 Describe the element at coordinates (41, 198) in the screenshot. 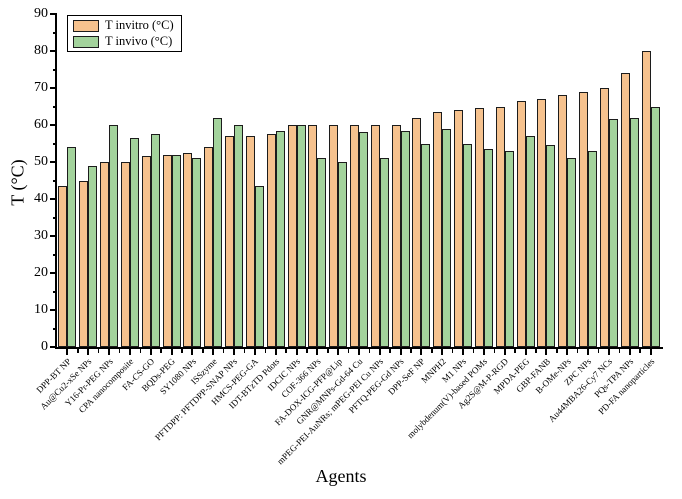

I see `y-tick-label: 40` at that location.